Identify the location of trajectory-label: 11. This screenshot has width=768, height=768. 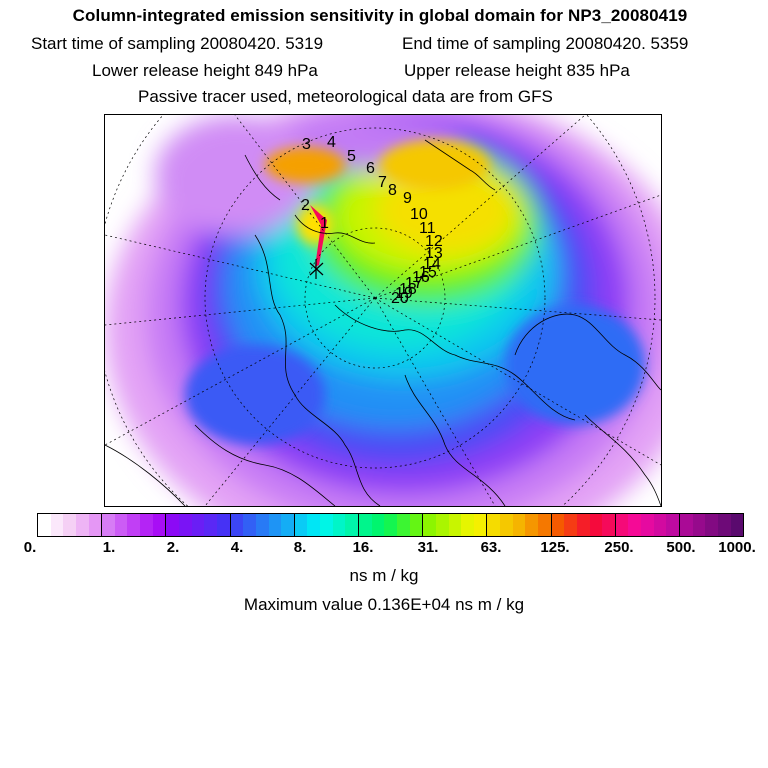
(427, 228).